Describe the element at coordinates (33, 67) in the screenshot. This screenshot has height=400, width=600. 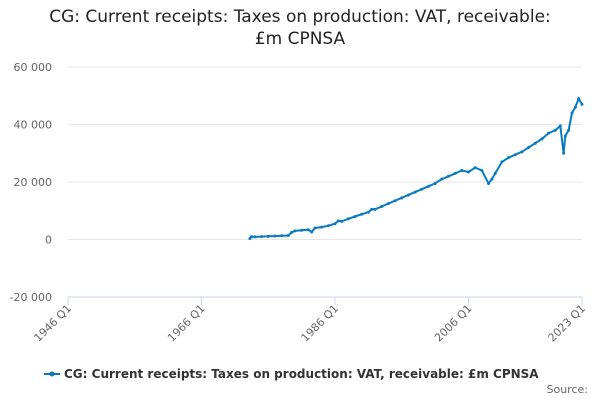
I see `y-tick-label: 60 000` at that location.